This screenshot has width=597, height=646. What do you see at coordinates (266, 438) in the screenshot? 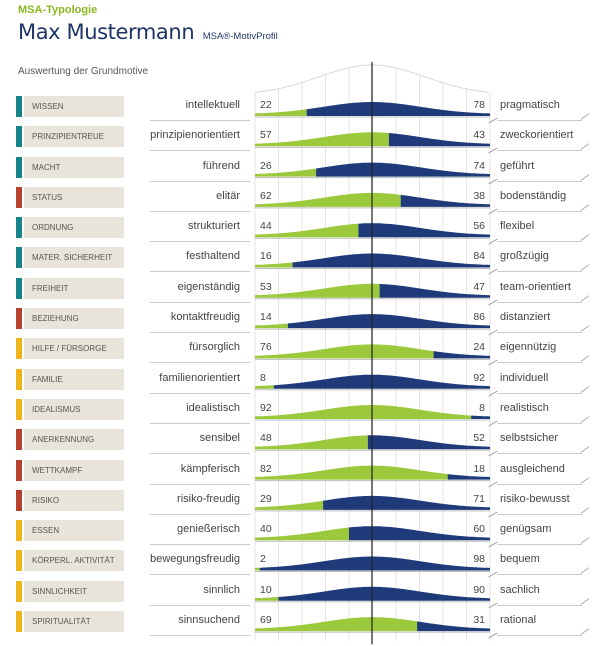
I see `left-value-label: 48` at bounding box center [266, 438].